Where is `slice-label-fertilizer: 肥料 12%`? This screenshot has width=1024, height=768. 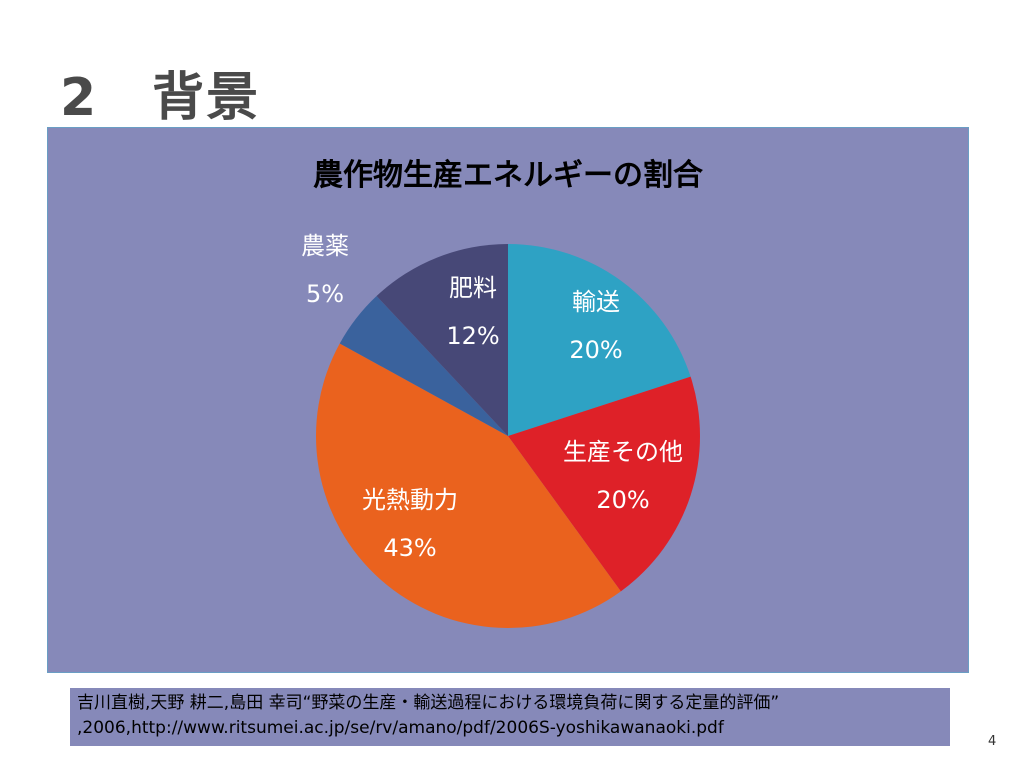
slice-label-fertilizer: 肥料 12% is located at coordinates (473, 312).